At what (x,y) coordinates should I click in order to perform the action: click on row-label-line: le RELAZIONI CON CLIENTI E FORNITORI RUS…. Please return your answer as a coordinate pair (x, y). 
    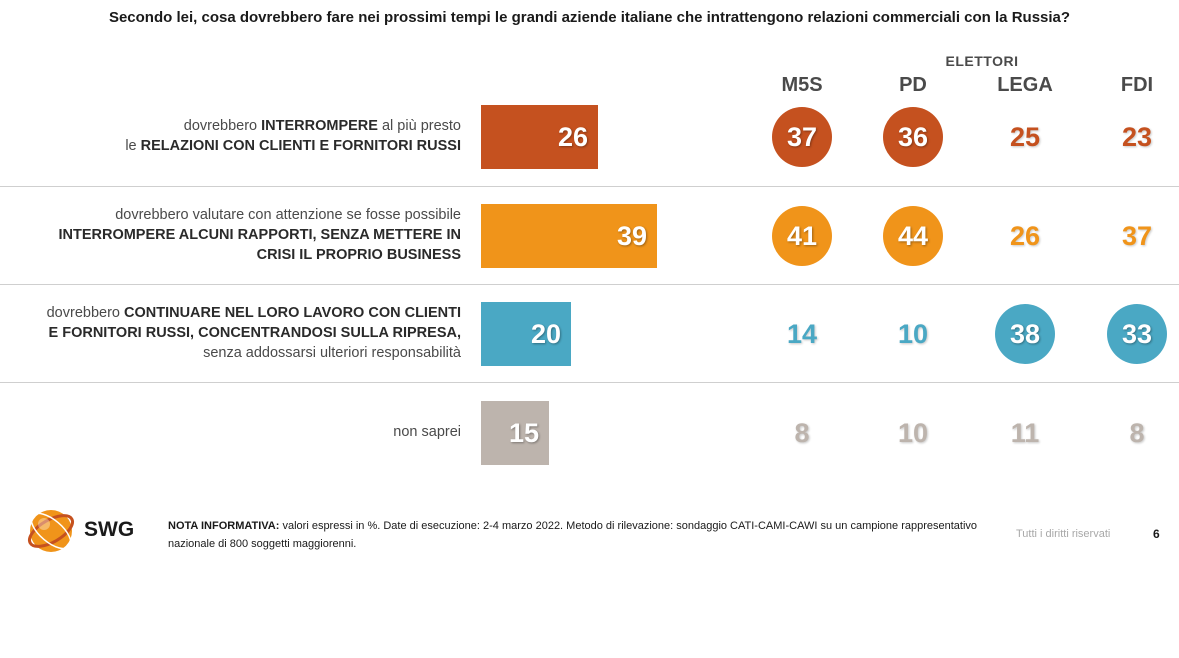
    Looking at the image, I should click on (230, 146).